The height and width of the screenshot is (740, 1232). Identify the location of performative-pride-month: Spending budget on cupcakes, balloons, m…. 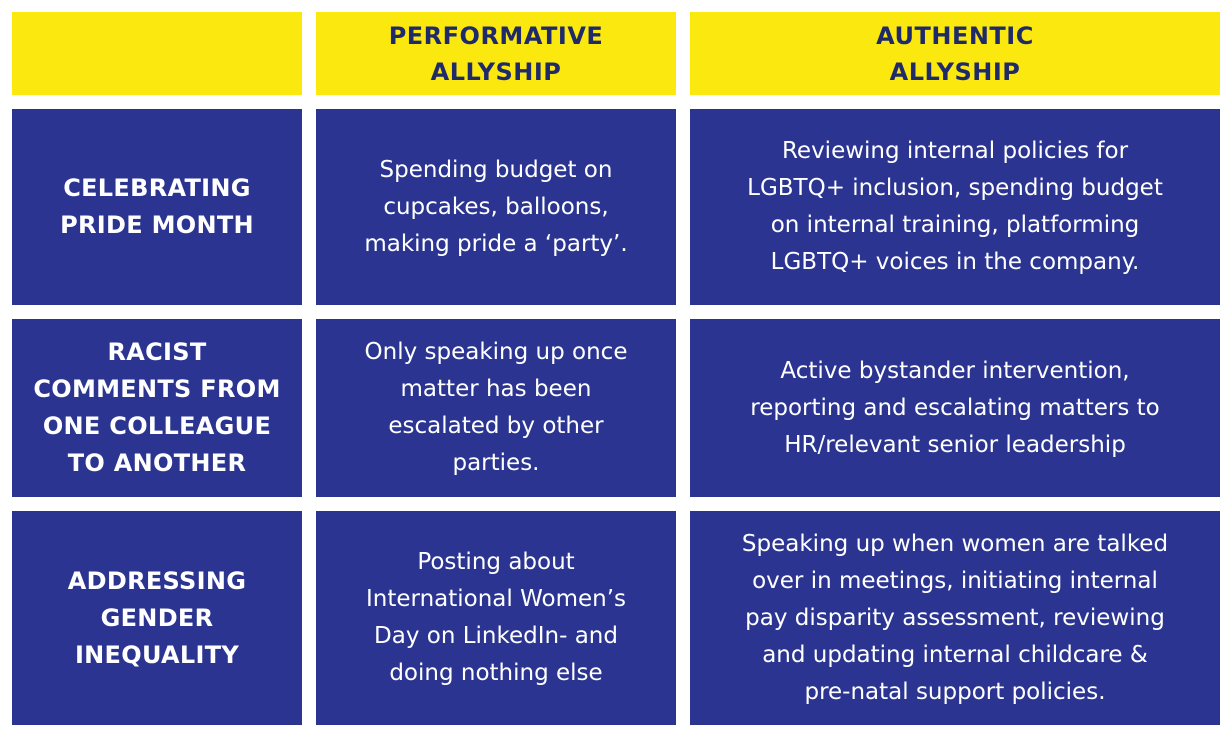
(496, 207).